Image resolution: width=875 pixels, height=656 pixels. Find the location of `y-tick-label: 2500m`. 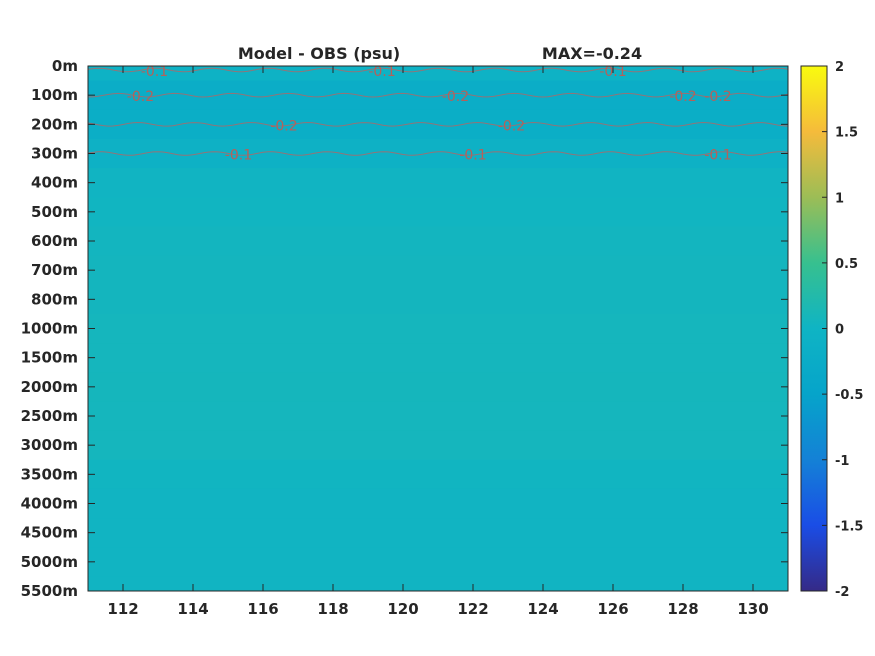

y-tick-label: 2500m is located at coordinates (49, 416).